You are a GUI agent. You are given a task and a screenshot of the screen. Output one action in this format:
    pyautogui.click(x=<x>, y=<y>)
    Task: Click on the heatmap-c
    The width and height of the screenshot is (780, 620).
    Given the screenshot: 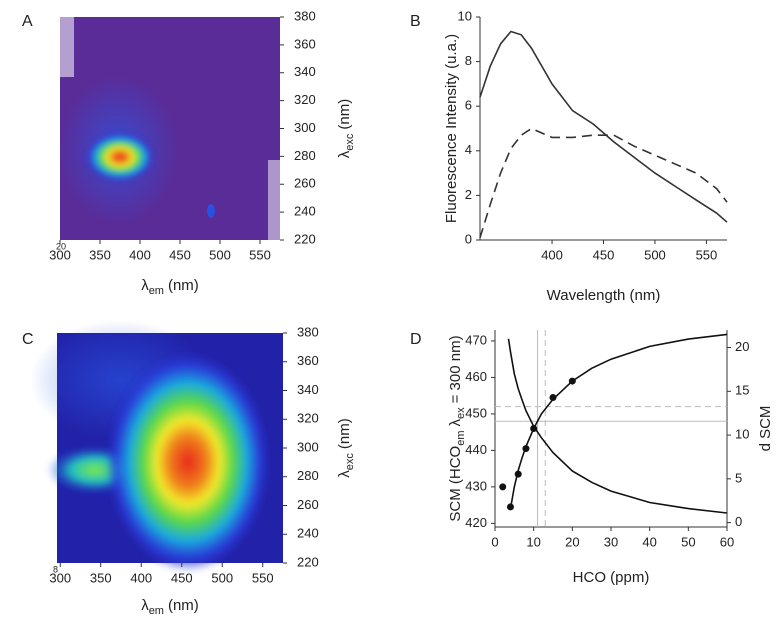 What is the action you would take?
    pyautogui.click(x=156, y=446)
    